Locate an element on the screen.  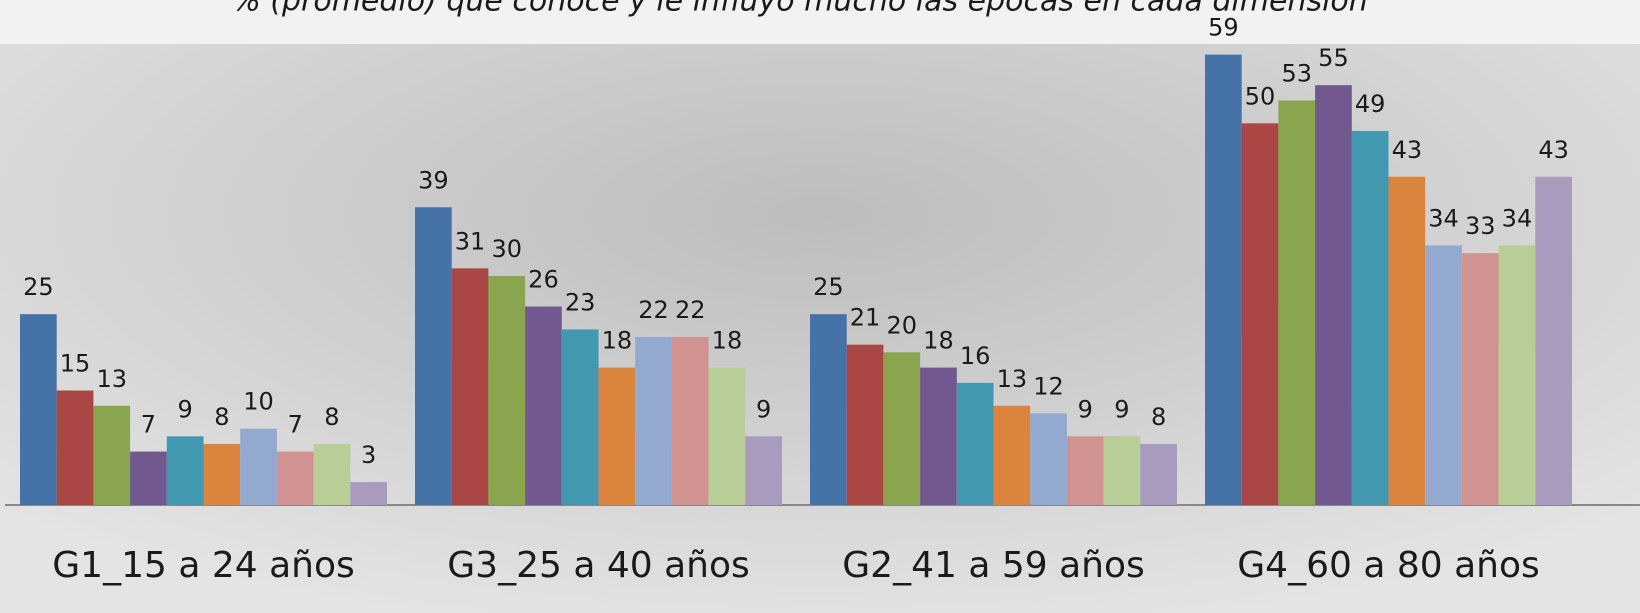
x-tick-label: G3_25 a 40 años is located at coordinates (598, 565).